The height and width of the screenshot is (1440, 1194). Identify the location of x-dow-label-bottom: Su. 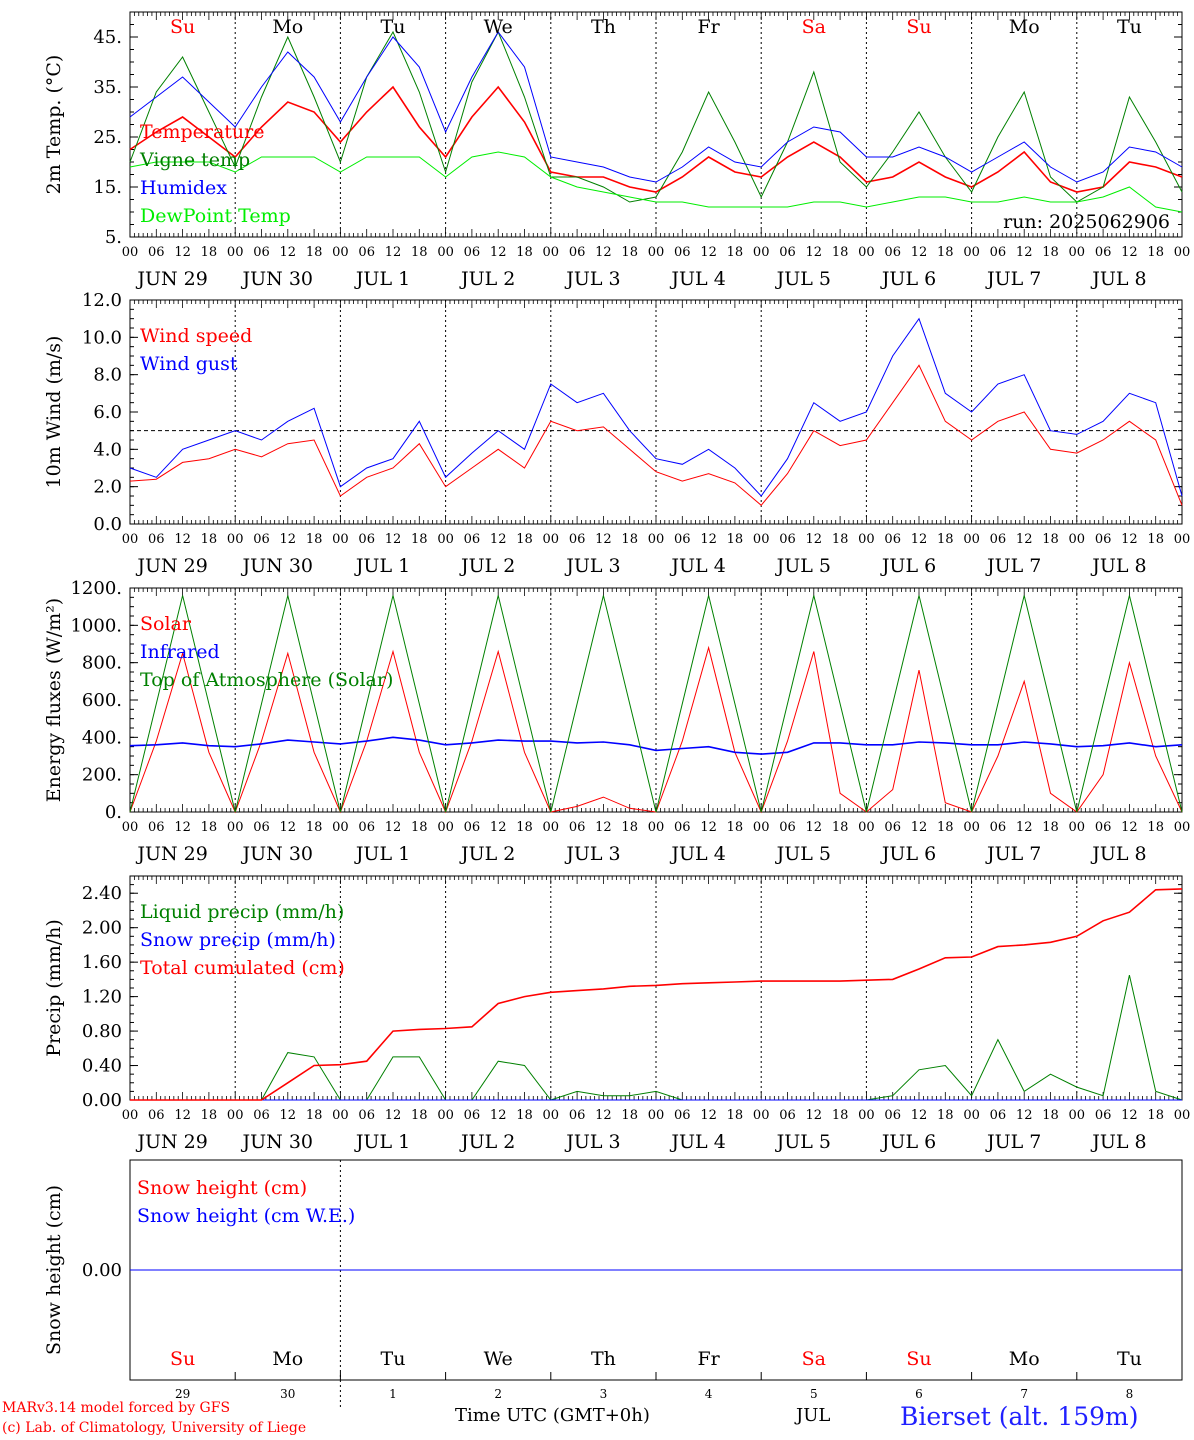
(182, 1359).